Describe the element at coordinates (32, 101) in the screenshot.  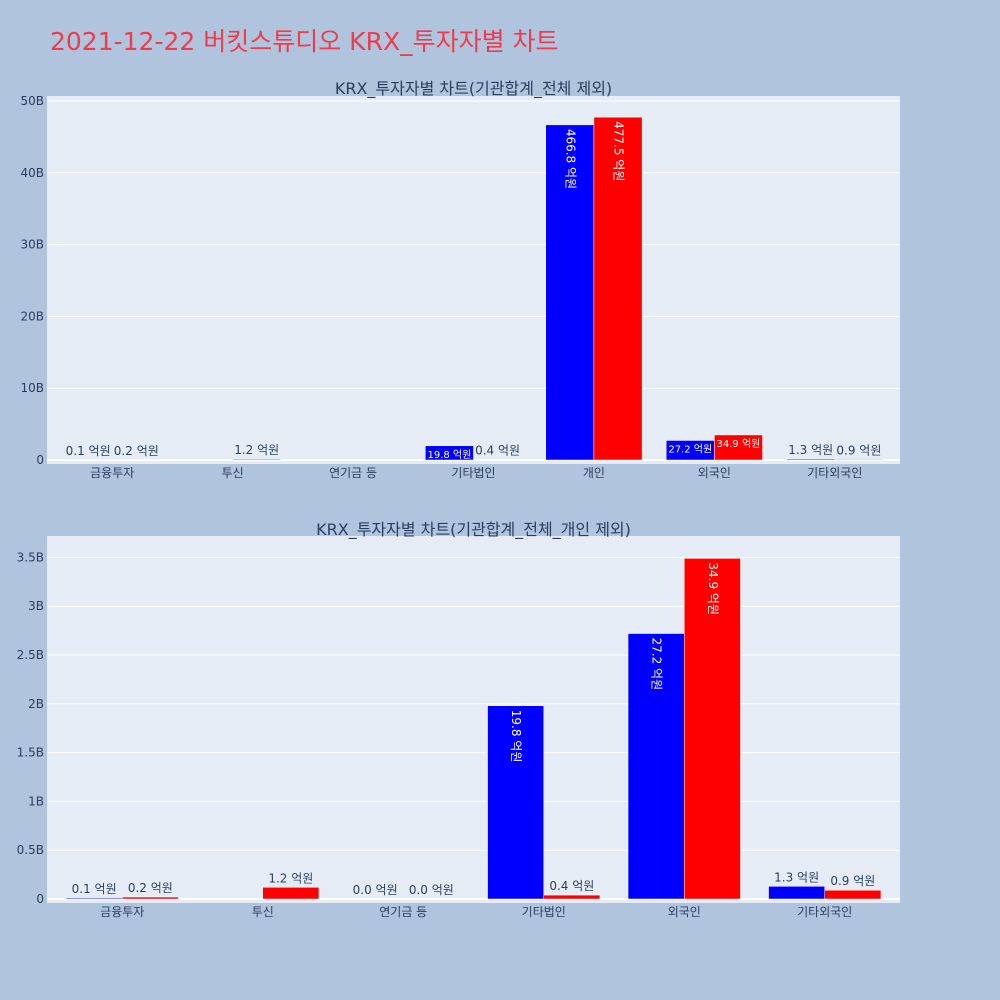
I see `chart1-ytick-label: 50B` at that location.